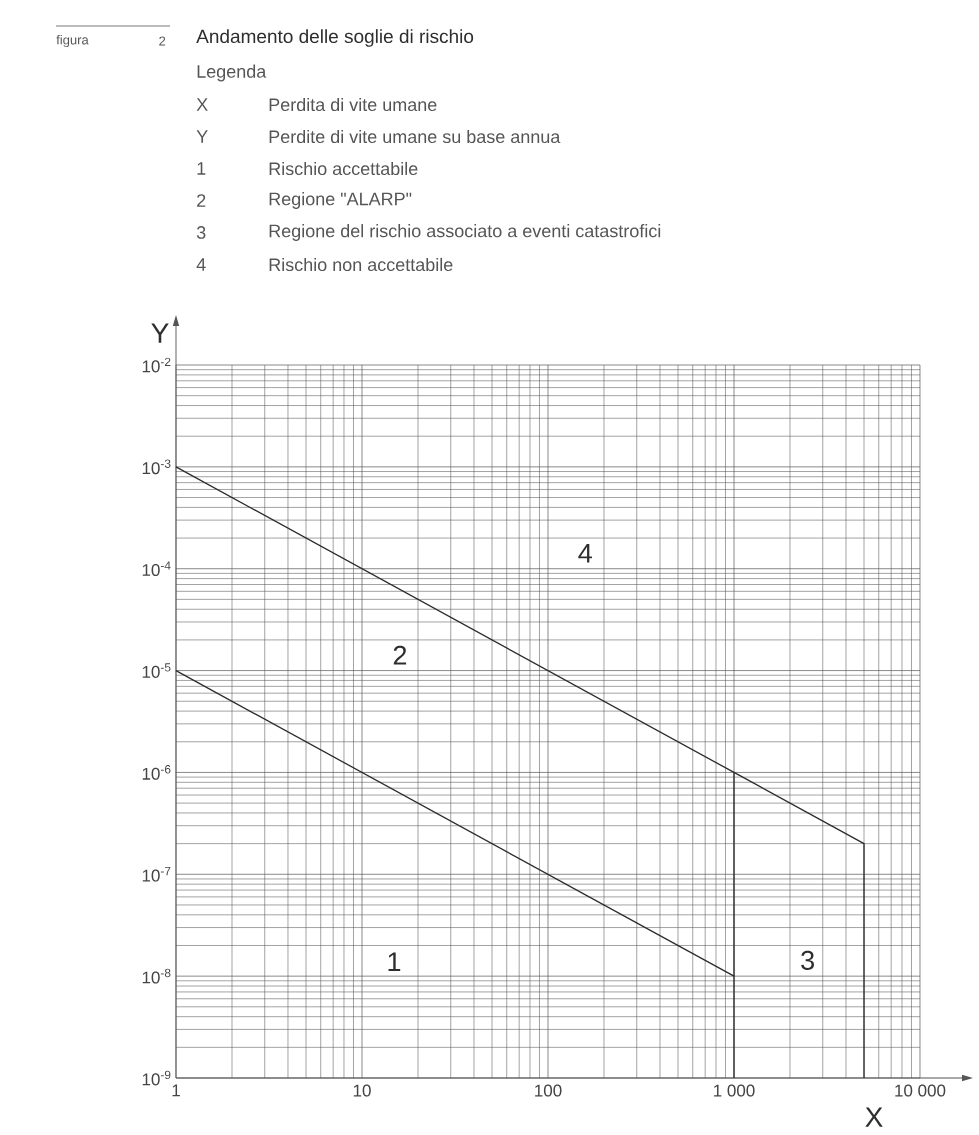  What do you see at coordinates (874, 1117) in the screenshot?
I see `x-axis-title: X` at bounding box center [874, 1117].